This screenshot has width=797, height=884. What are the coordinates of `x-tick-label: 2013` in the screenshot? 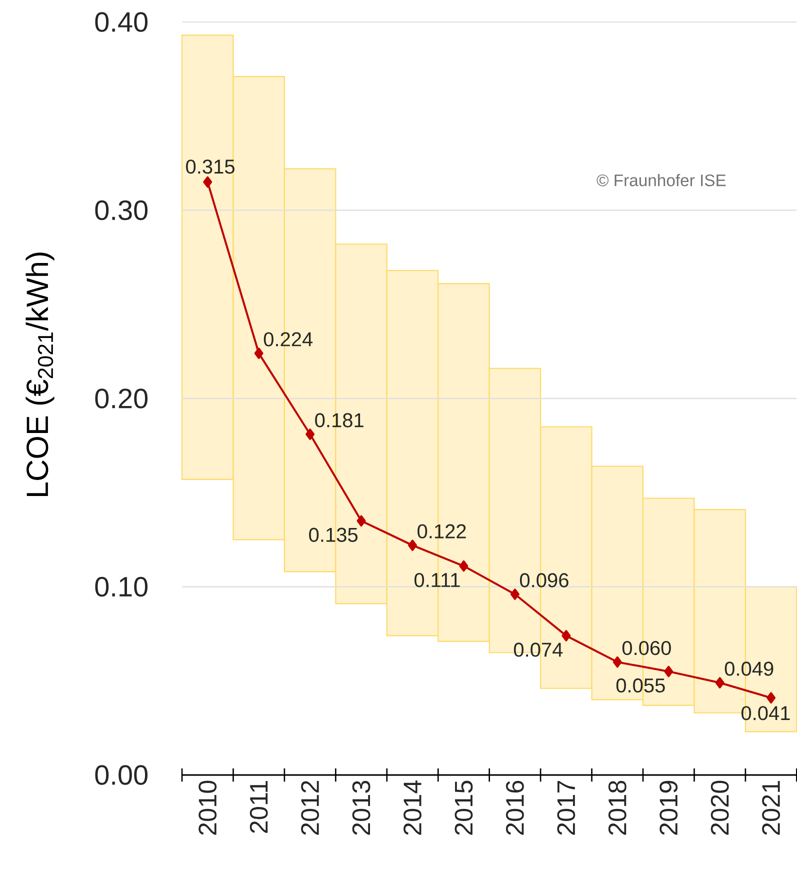 It's located at (361, 807).